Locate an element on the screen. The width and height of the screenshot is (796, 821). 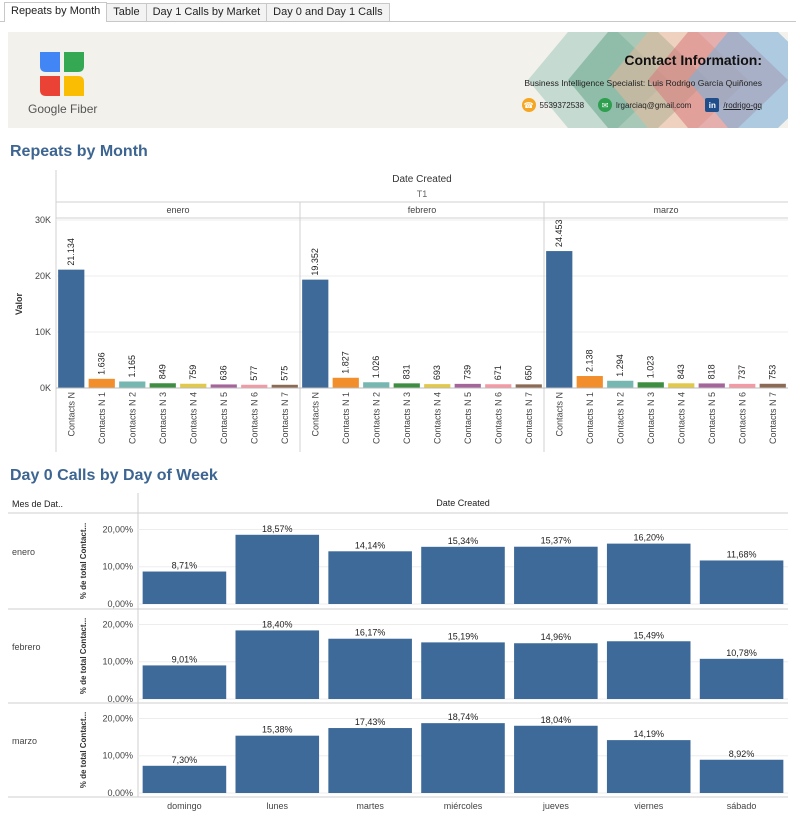
section-title-repeats: Repeats by Month is located at coordinates (79, 151).